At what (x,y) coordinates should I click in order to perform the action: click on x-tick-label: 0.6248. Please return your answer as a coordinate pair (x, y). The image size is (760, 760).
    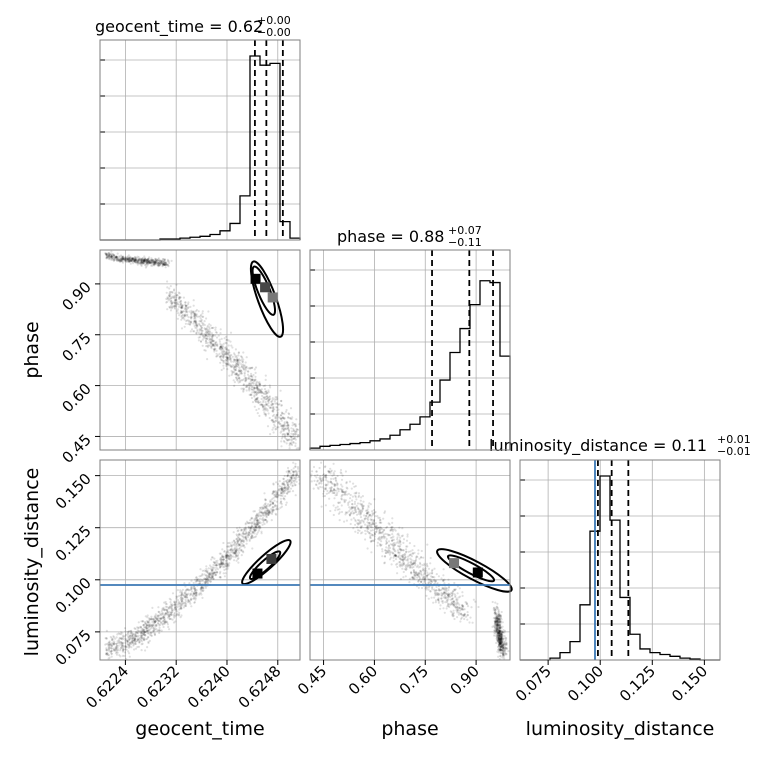
    Looking at the image, I should click on (260, 687).